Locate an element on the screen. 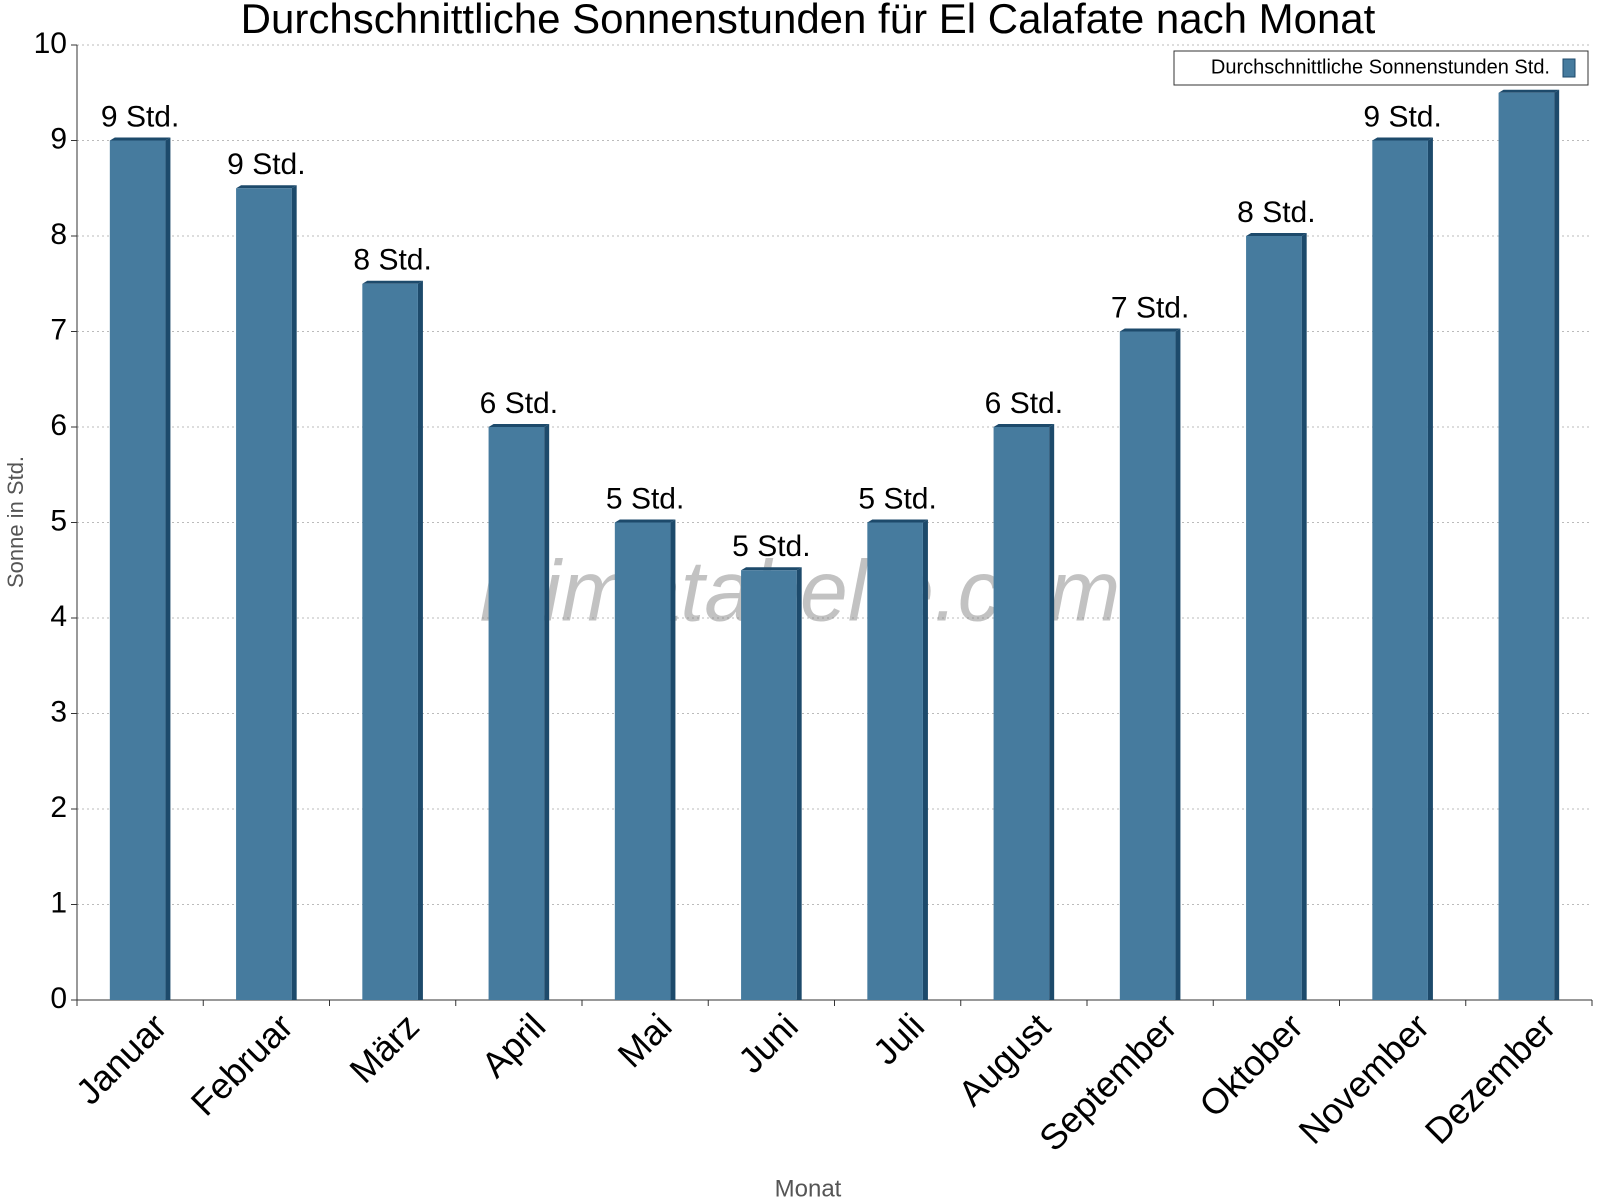 The image size is (1600, 1200). y-tick-label: 2 is located at coordinates (58, 807).